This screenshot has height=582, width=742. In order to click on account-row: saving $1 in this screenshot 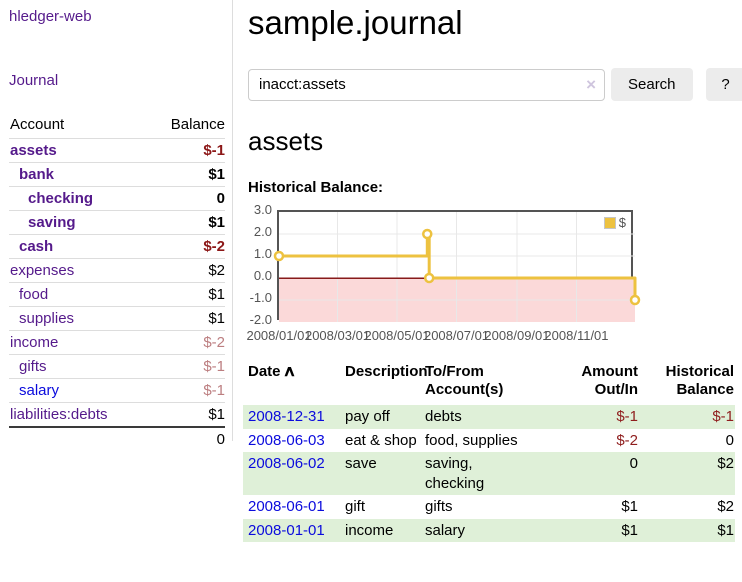, I will do `click(117, 222)`.